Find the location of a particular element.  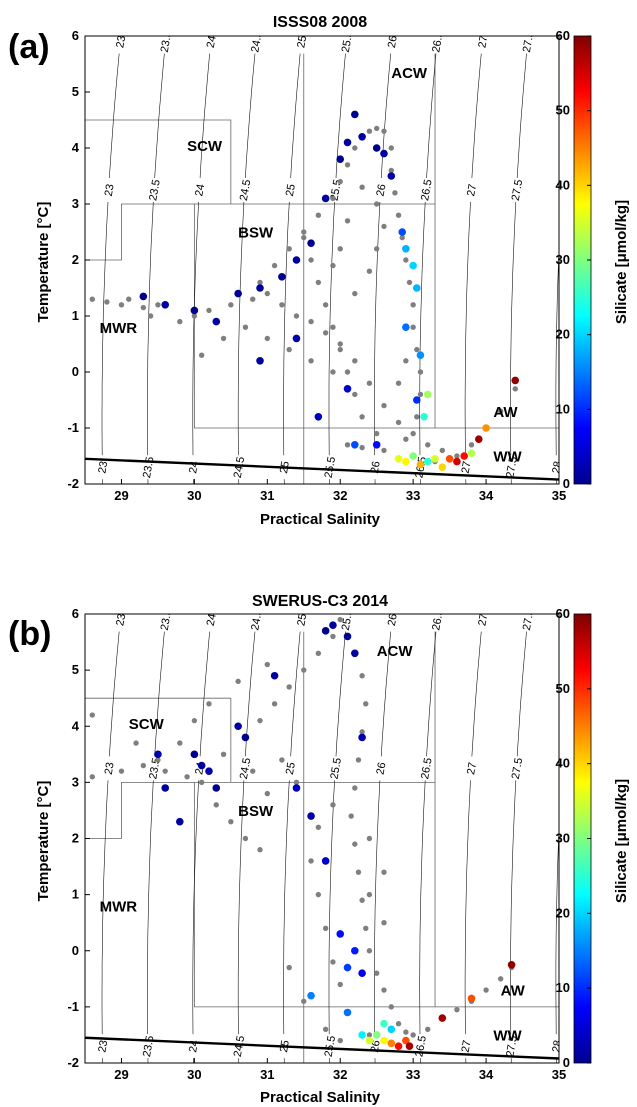

y-tick-label: 4 is located at coordinates (76, 147).